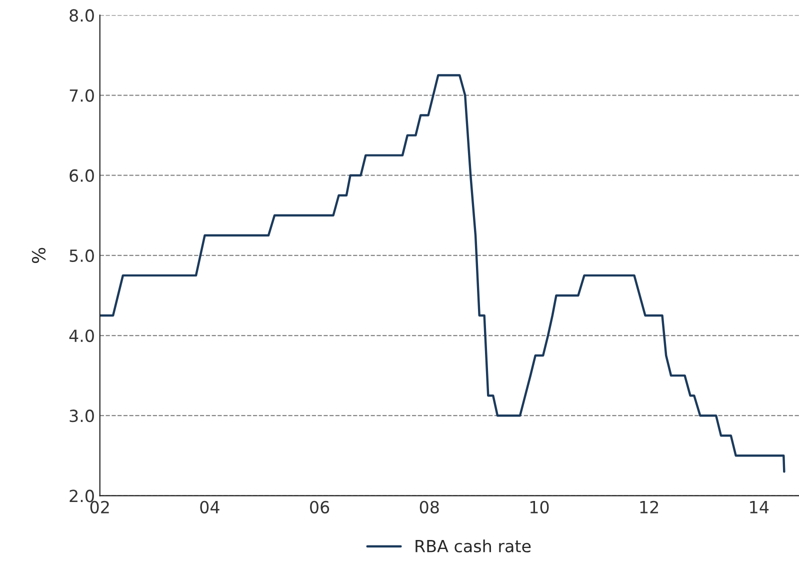 The image size is (799, 562). What do you see at coordinates (759, 507) in the screenshot?
I see `x-tick-label: 14` at bounding box center [759, 507].